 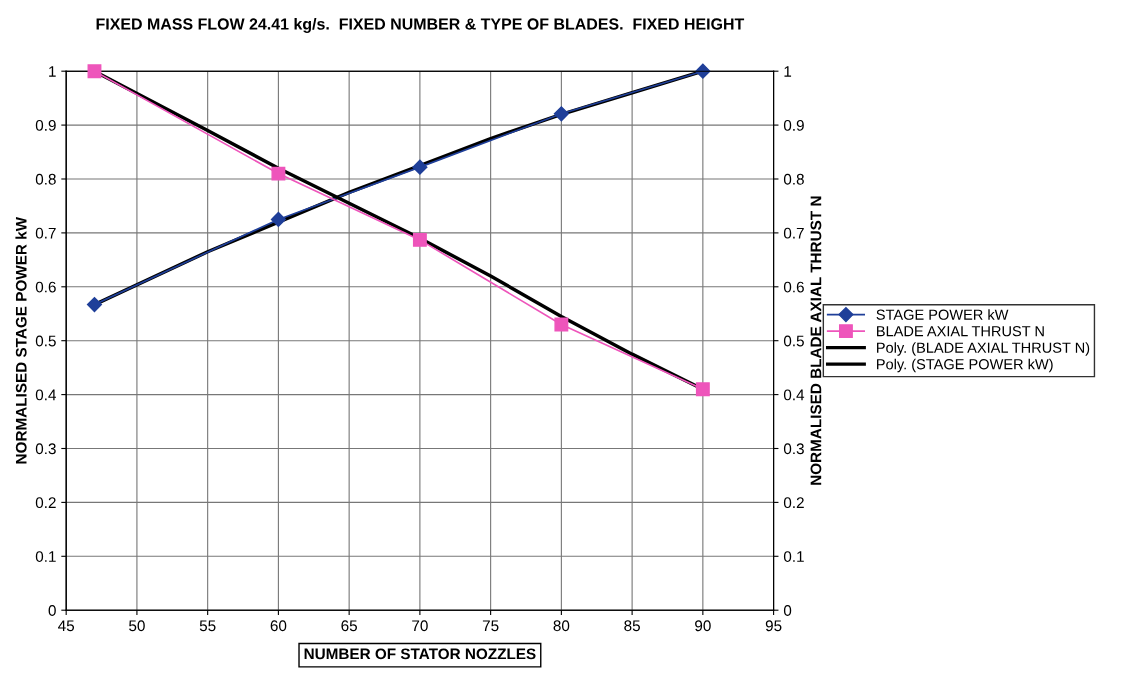 What do you see at coordinates (52, 71) in the screenshot?
I see `y-tick-label: 1` at bounding box center [52, 71].